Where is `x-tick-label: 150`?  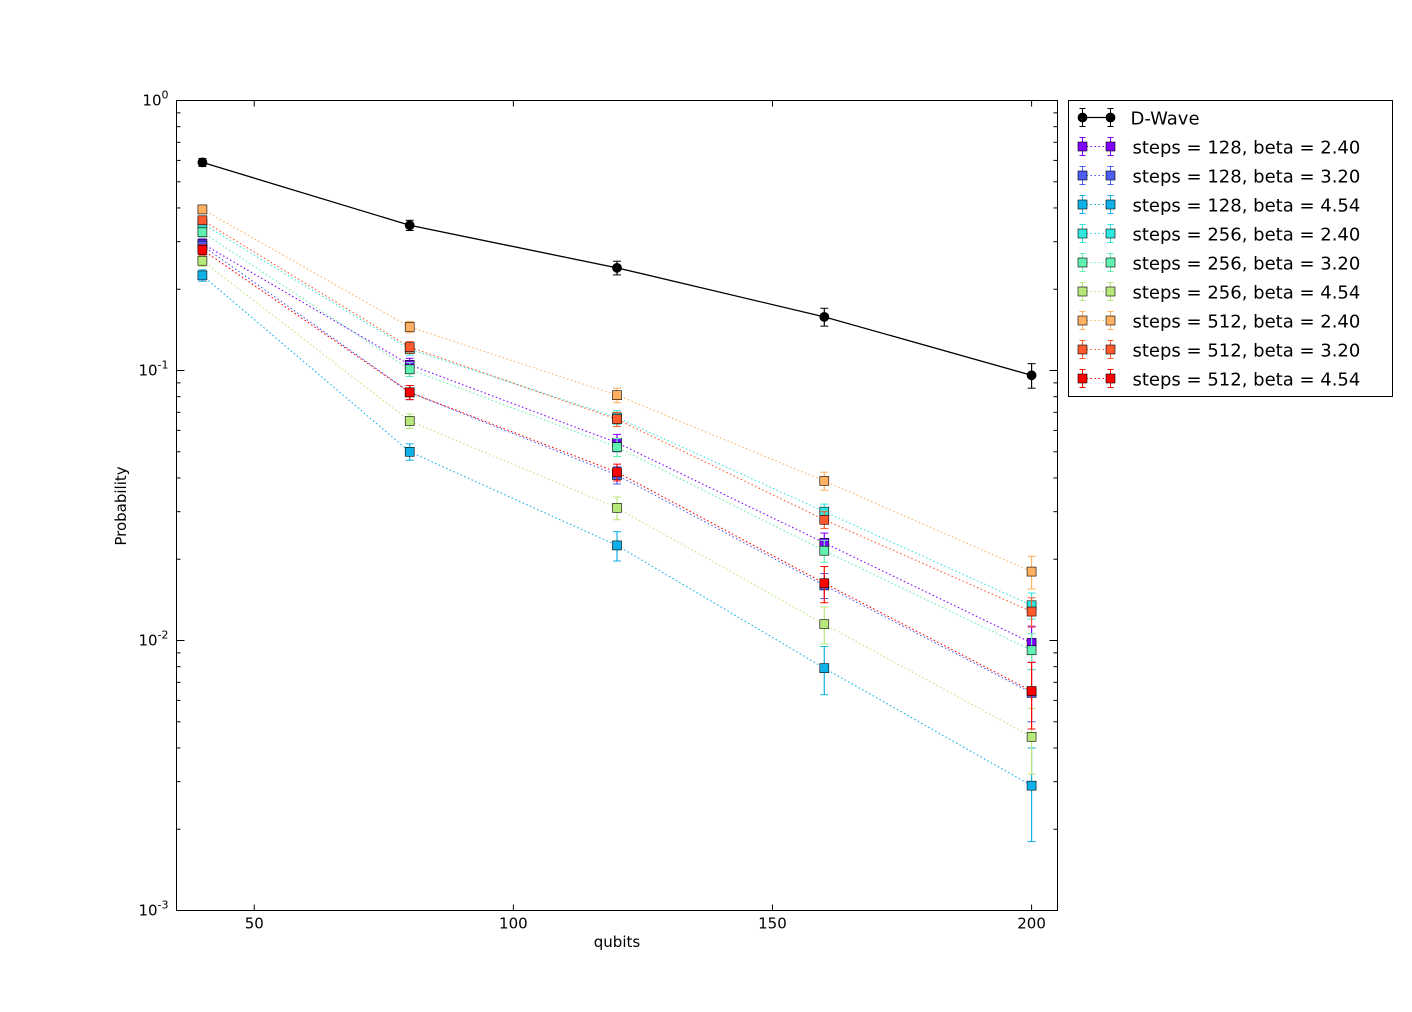
x-tick-label: 150 is located at coordinates (772, 924).